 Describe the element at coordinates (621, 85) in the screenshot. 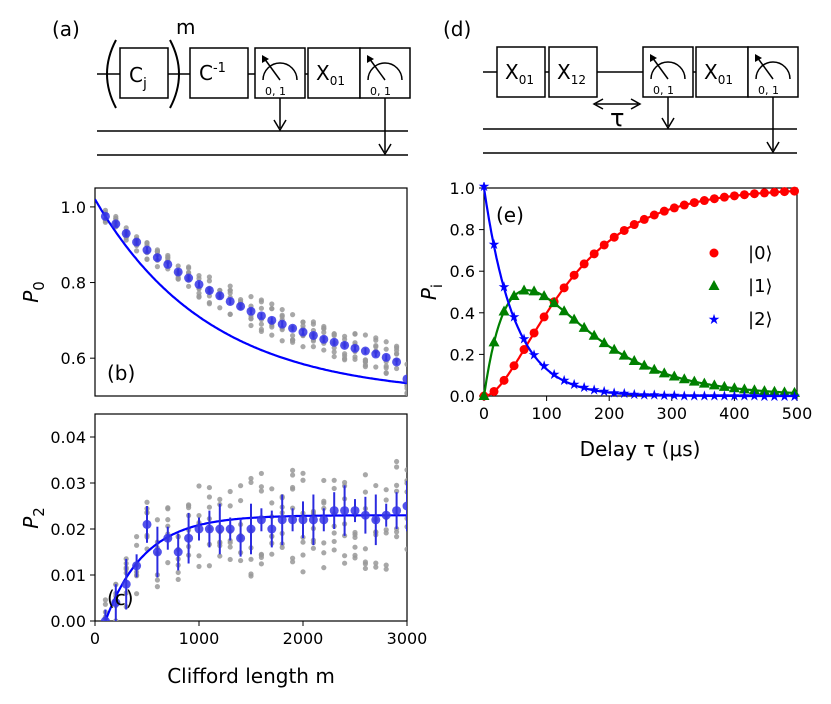

I see `circuit-d: (d) X01 X12 τ 0, 1 X01 0, 1` at that location.